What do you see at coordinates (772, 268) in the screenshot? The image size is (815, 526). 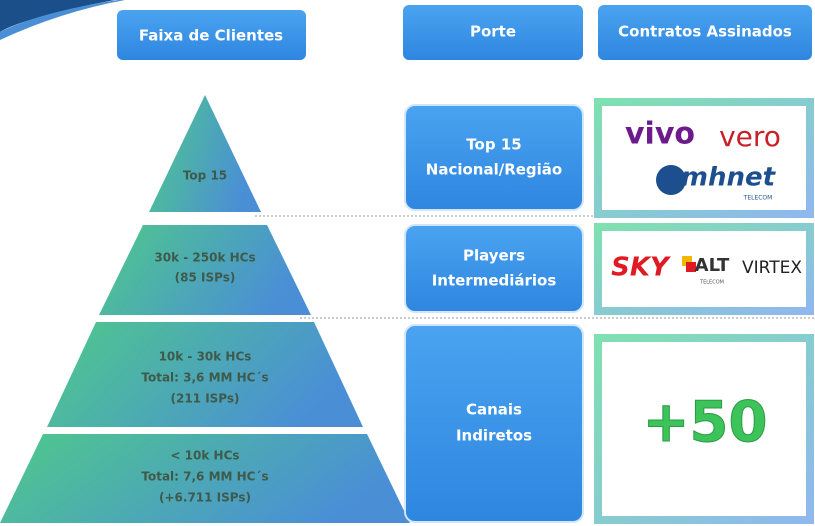 I see `logo: VIRTEX` at bounding box center [772, 268].